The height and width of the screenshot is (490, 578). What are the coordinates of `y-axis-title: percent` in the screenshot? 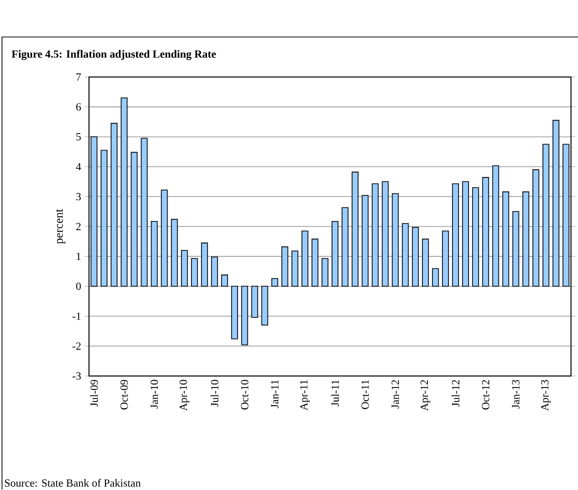 It's located at (61, 226).